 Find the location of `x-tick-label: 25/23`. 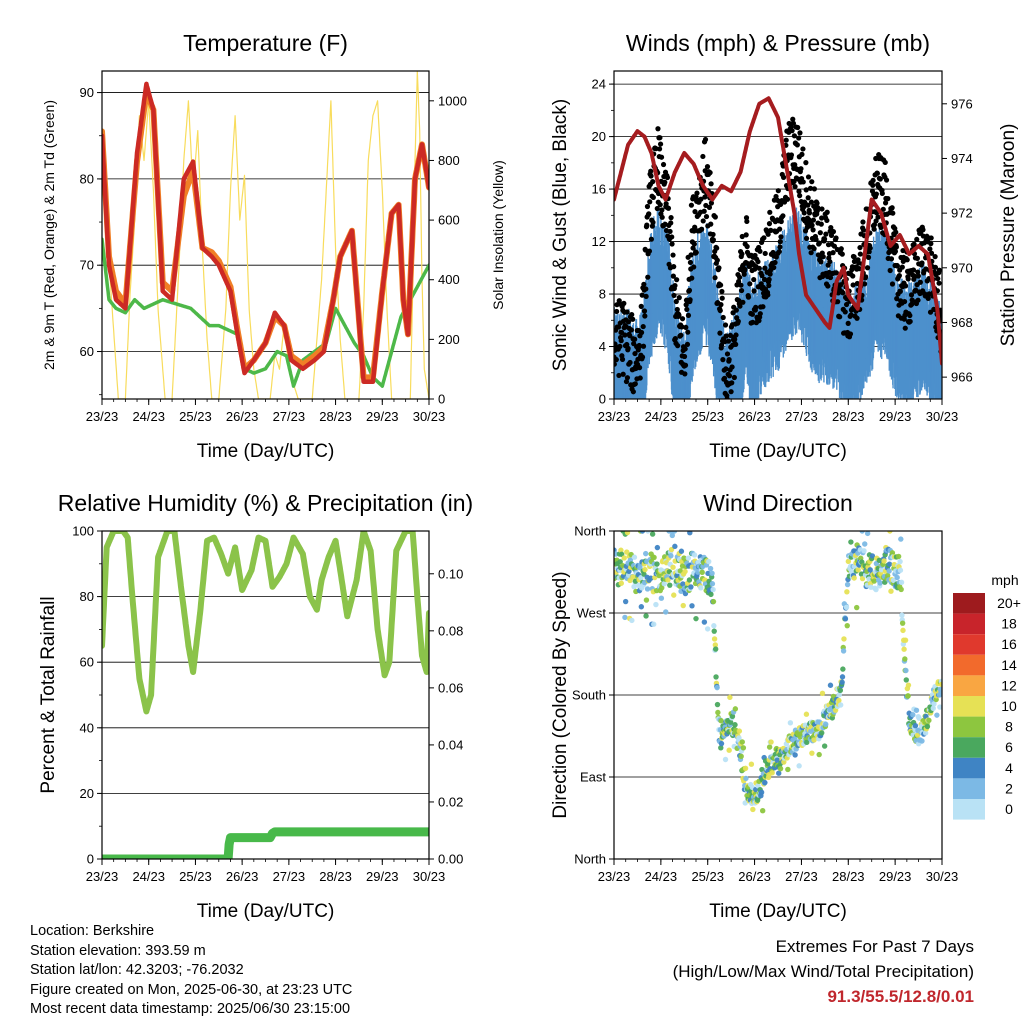

x-tick-label: 25/23 is located at coordinates (195, 416).